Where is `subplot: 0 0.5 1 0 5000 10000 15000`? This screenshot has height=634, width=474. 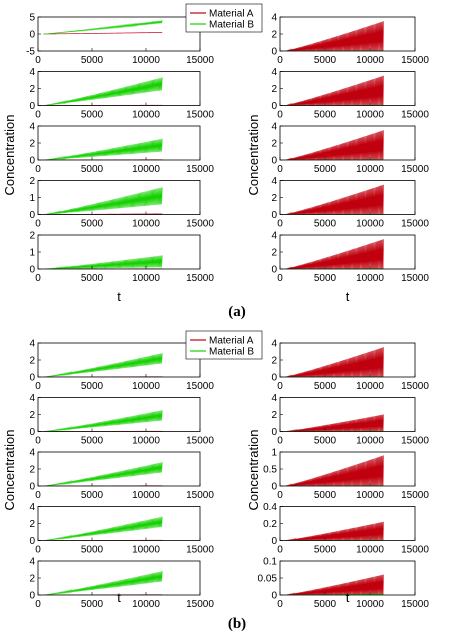
subplot: 0 0.5 1 0 5000 10000 15000 is located at coordinates (346, 475).